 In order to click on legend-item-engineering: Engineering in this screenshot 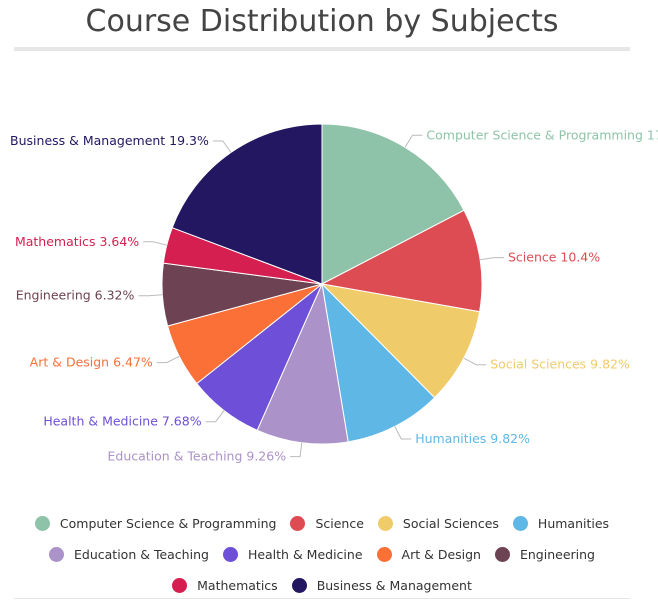, I will do `click(544, 554)`.